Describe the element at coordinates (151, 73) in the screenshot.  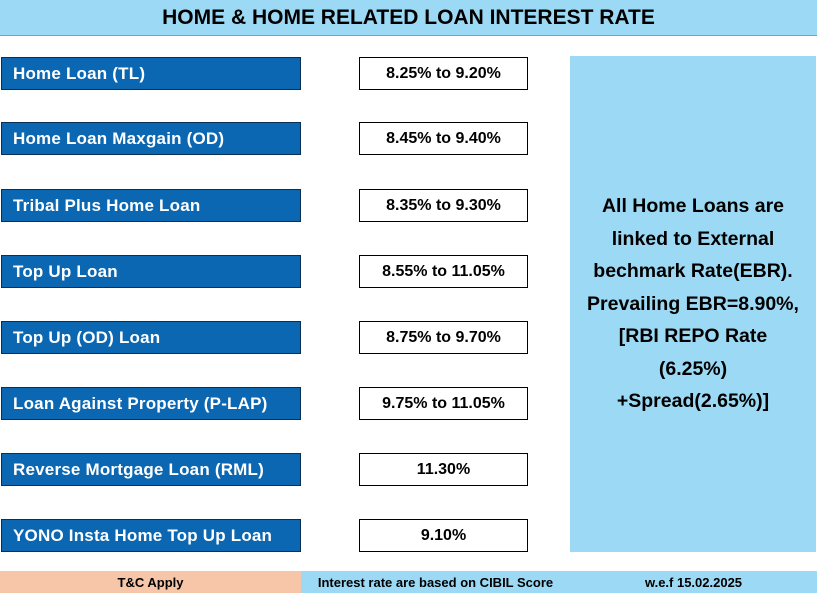
I see `loan-name-home-loan-tl: Home Loan (TL)` at that location.